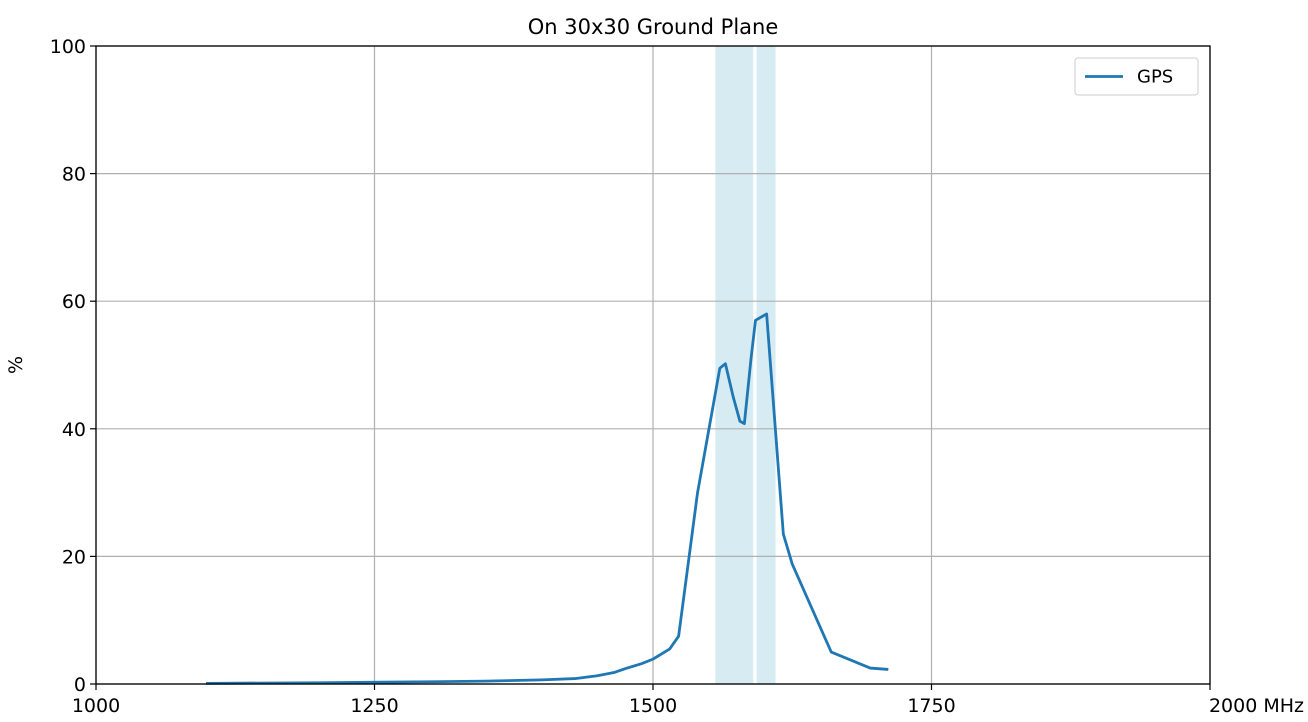 This screenshot has height=722, width=1308. What do you see at coordinates (74, 175) in the screenshot?
I see `y-tick-label-4: 80` at bounding box center [74, 175].